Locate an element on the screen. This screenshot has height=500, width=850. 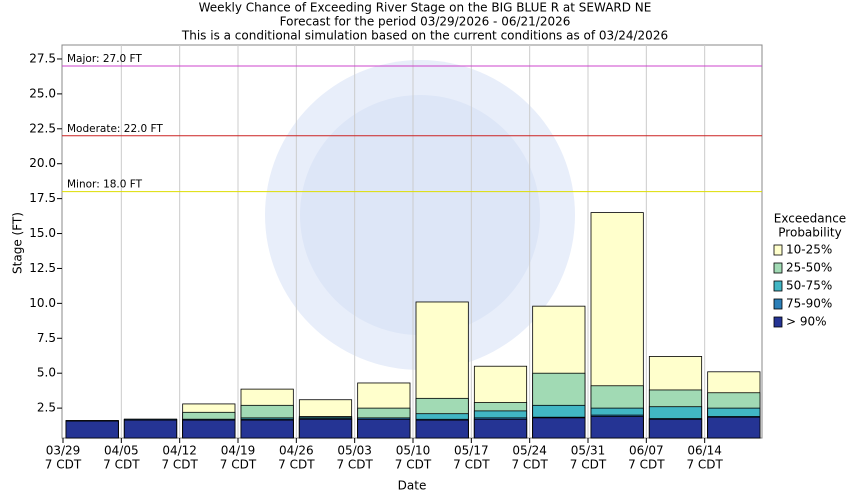
y-tick-label: 22.5 is located at coordinates (42, 128).